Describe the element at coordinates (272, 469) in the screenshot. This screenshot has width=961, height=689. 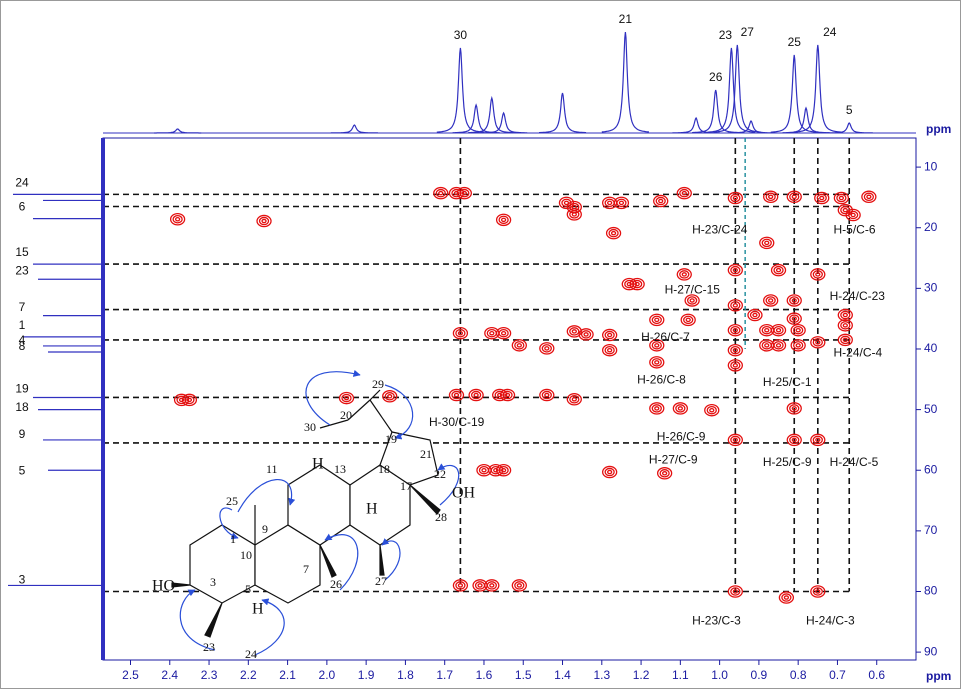
I see `atom-label: 11` at that location.